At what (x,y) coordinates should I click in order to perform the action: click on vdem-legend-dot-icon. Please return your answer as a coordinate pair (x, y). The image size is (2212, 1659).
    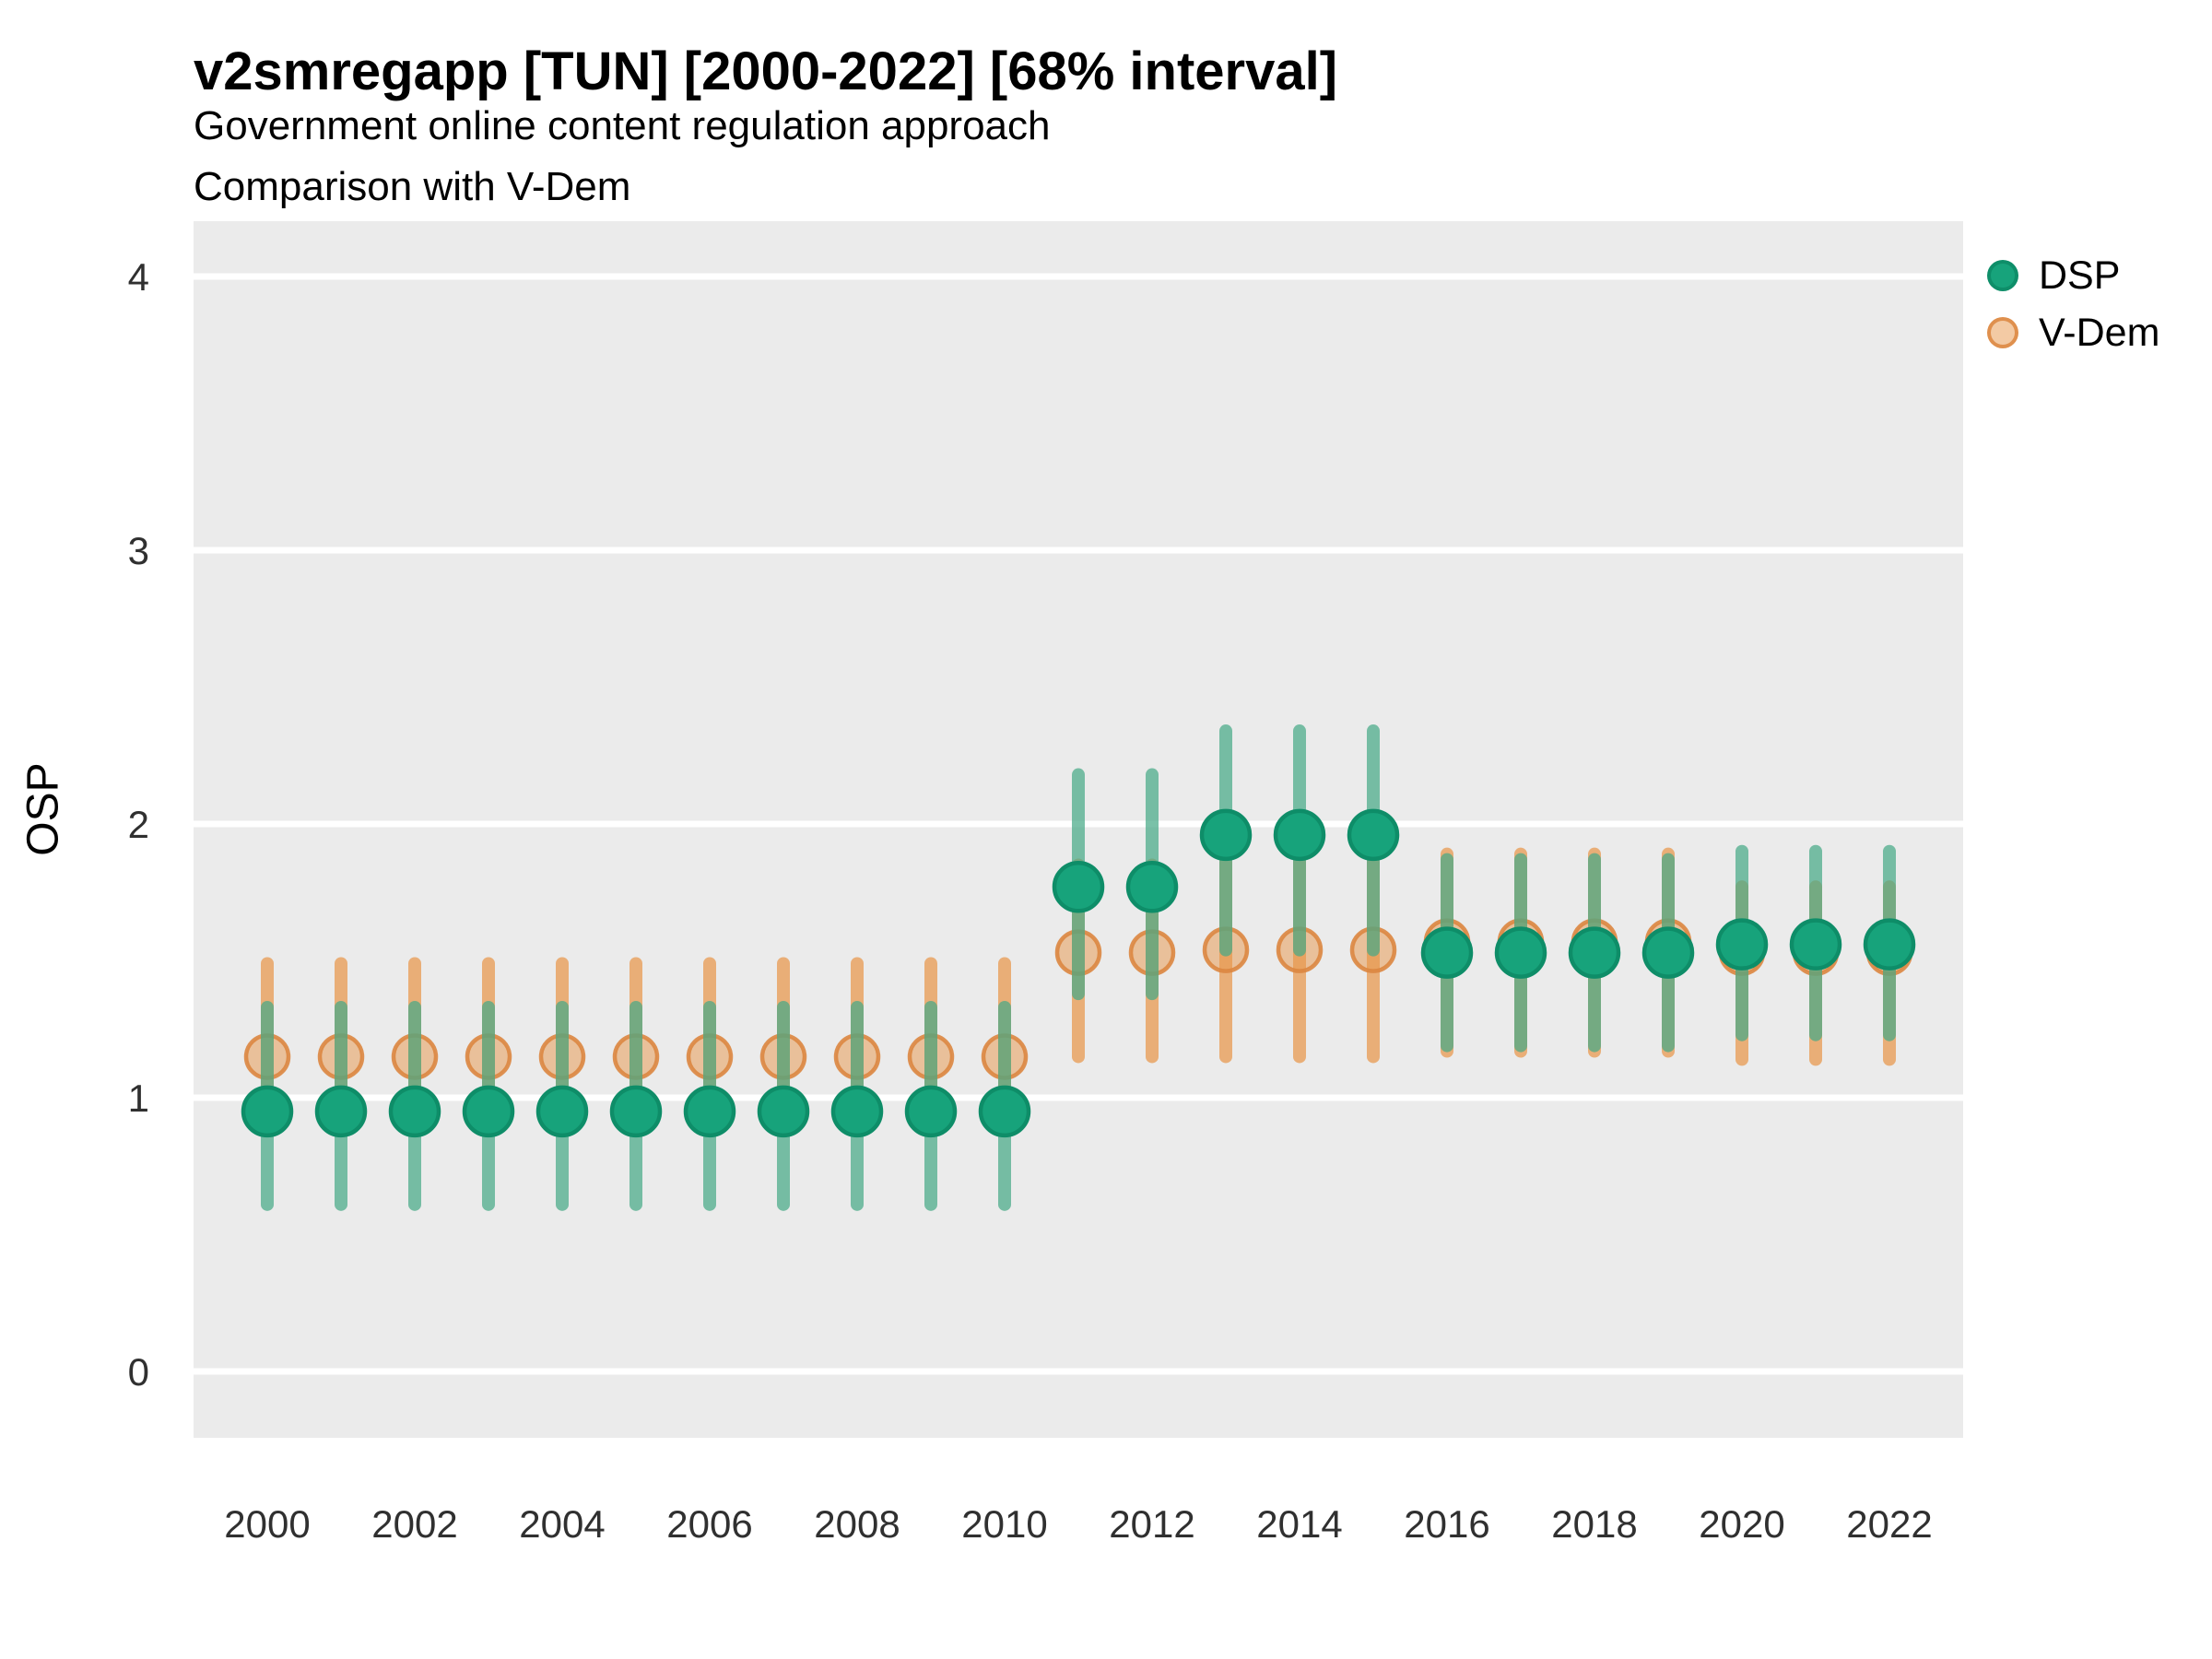
    Looking at the image, I should click on (2002, 332).